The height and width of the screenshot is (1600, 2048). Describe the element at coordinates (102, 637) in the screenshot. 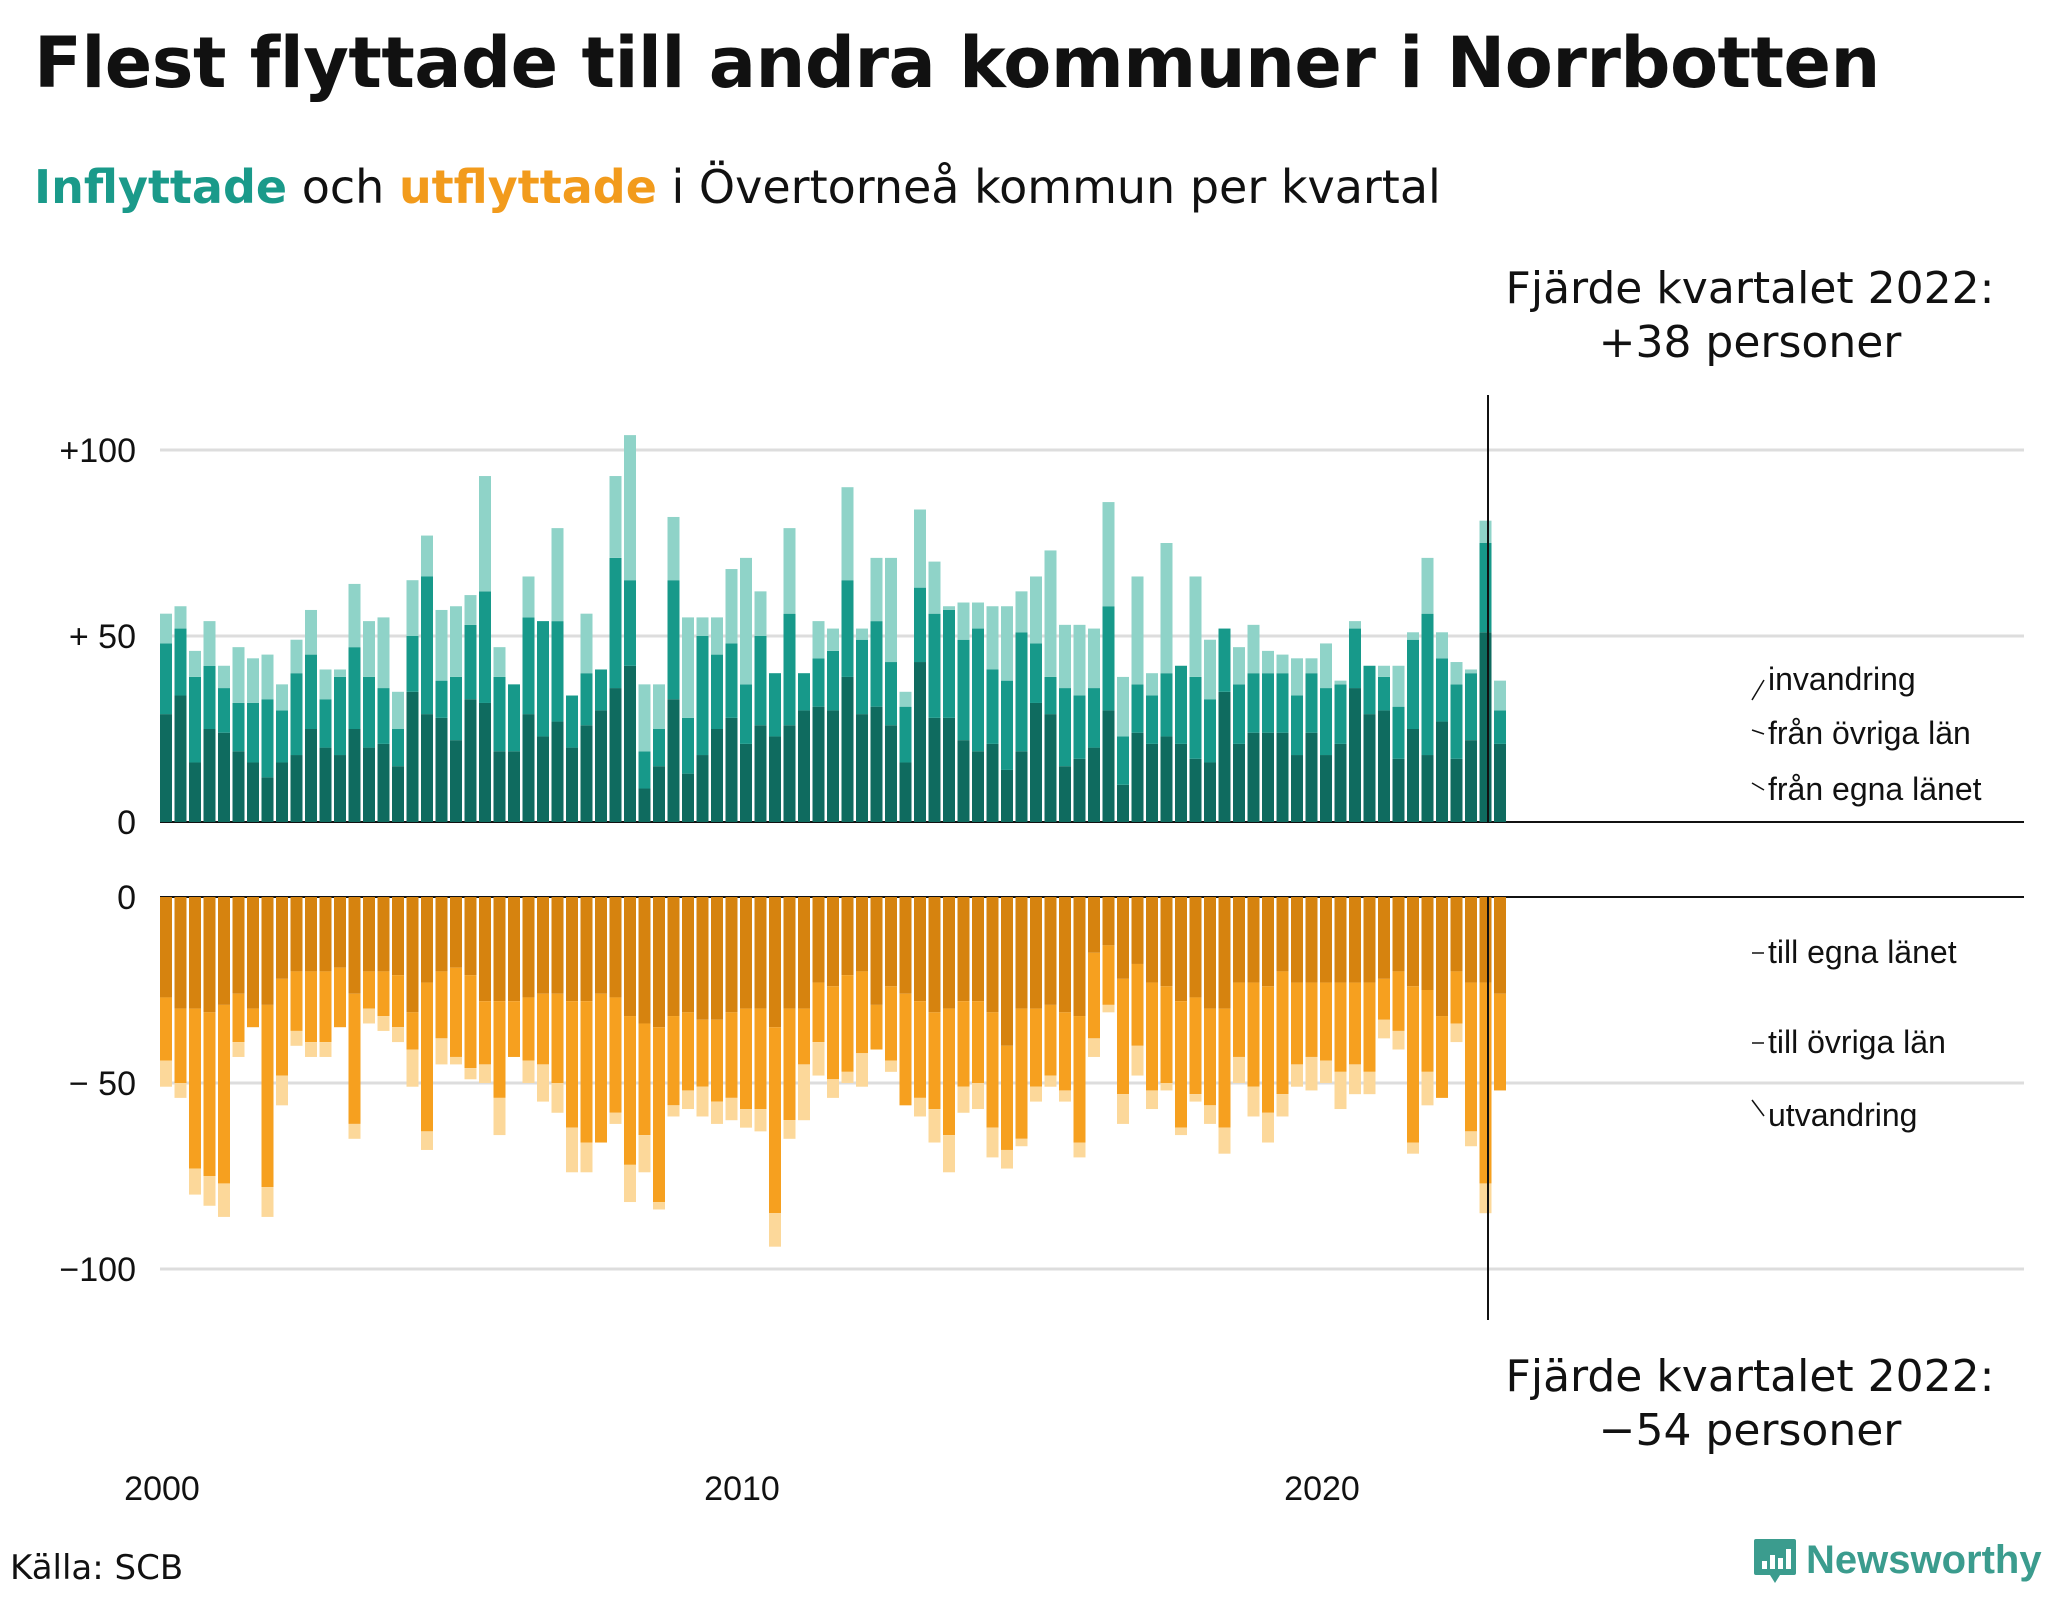

I see `top-y-tick-label: + 50` at that location.